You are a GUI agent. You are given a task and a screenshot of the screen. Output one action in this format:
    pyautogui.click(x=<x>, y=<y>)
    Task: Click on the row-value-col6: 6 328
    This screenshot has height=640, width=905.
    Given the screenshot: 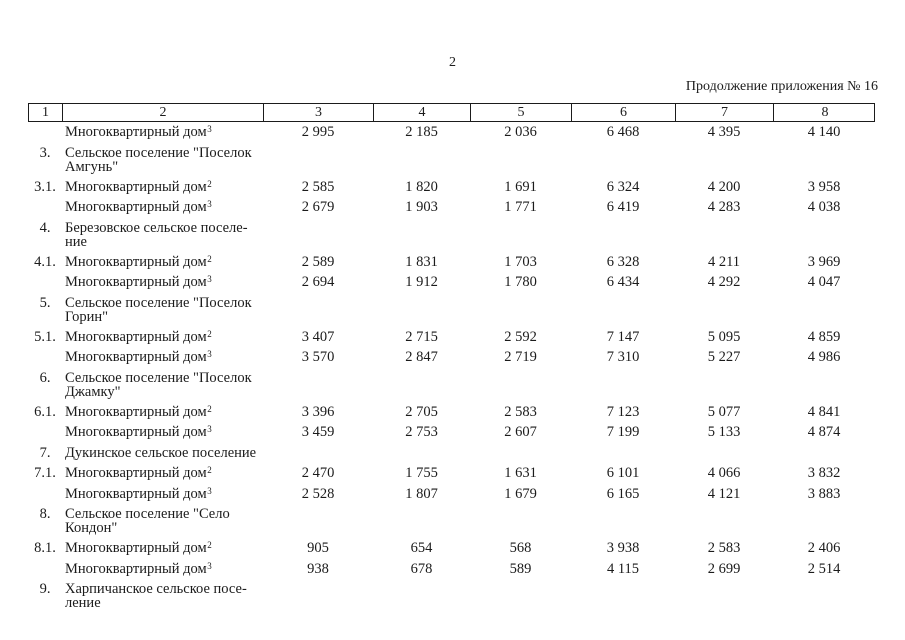 What is the action you would take?
    pyautogui.click(x=623, y=261)
    